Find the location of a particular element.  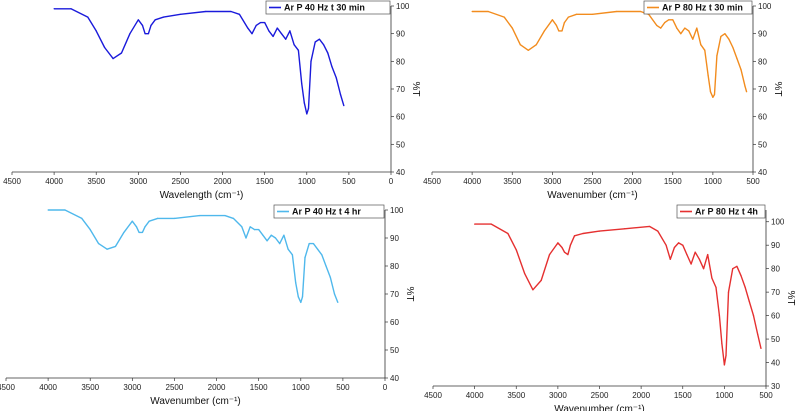

y-tick-label: 80 is located at coordinates (762, 61).